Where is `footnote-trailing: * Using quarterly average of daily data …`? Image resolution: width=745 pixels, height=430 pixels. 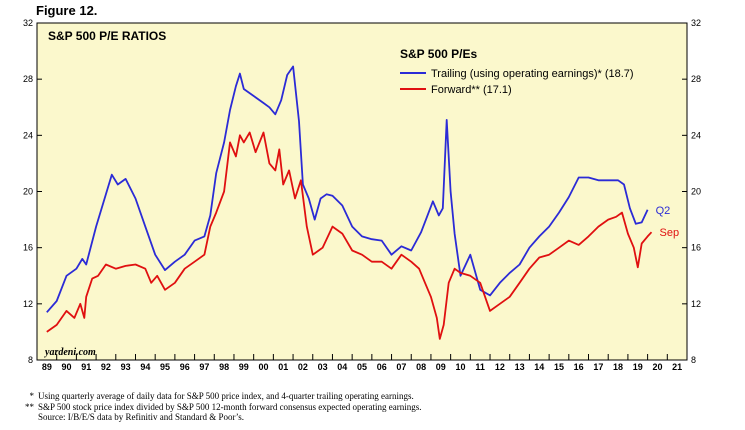 footnote-trailing: * Using quarterly average of daily data … is located at coordinates (372, 396).